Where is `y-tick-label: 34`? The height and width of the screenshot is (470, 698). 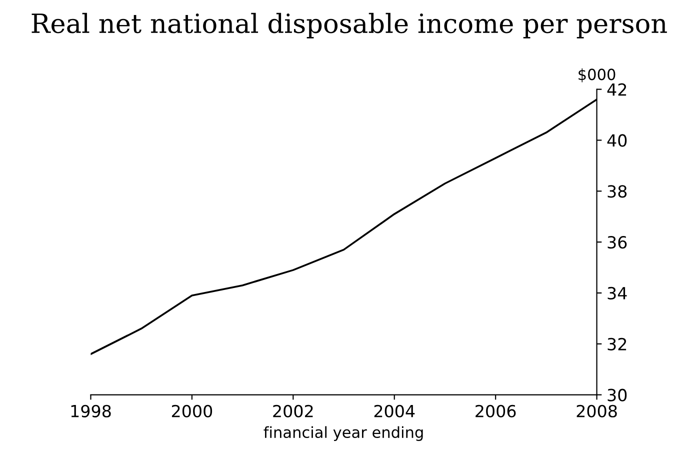
y-tick-label: 34 is located at coordinates (617, 293).